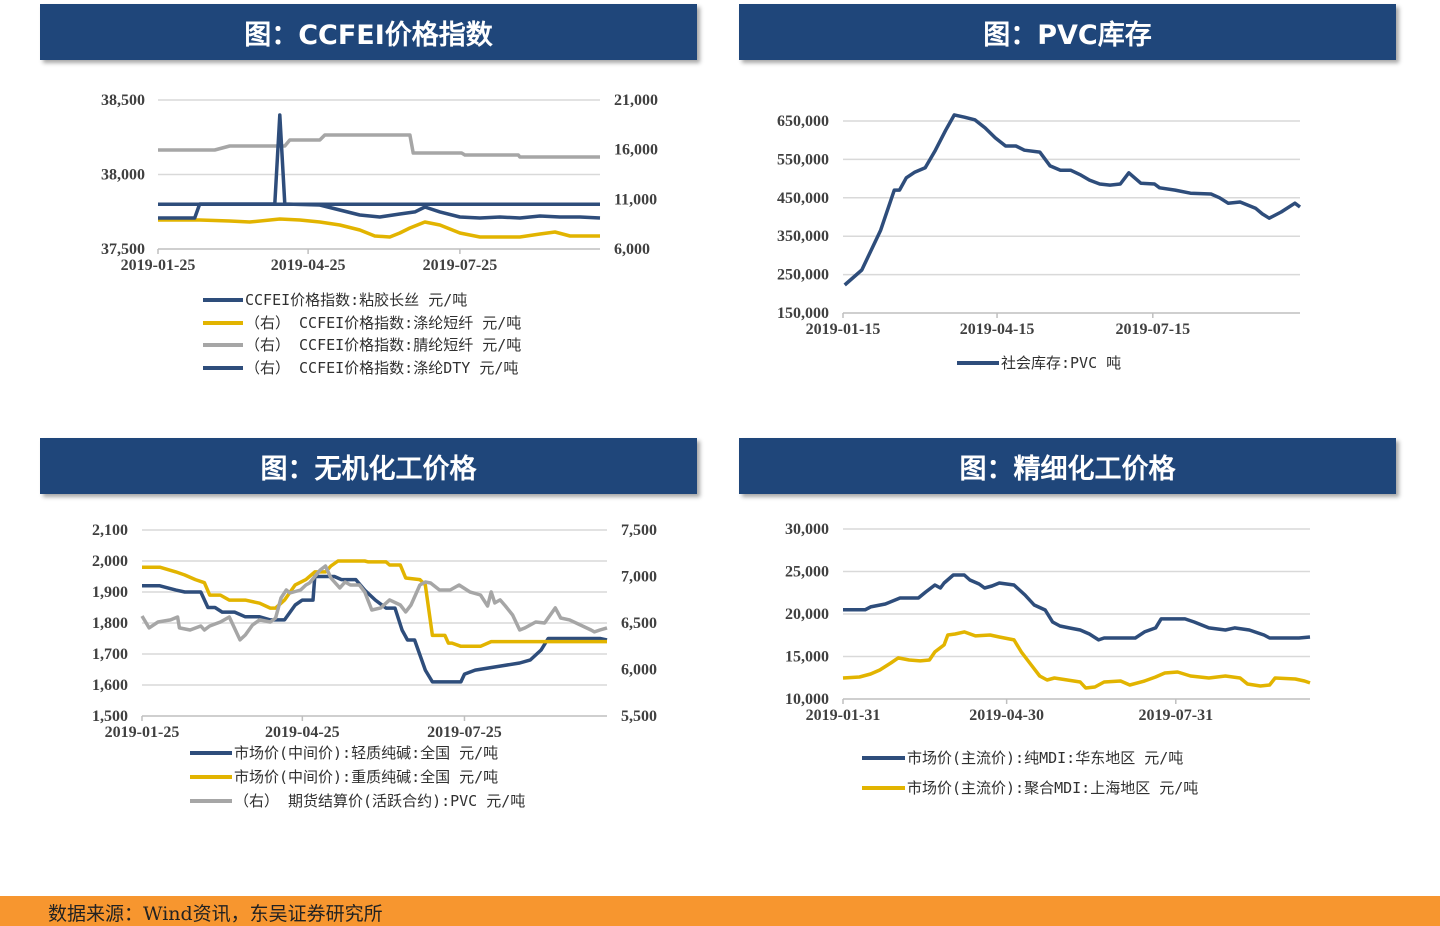  I want to click on y-tick-right: 16,000, so click(636, 150).